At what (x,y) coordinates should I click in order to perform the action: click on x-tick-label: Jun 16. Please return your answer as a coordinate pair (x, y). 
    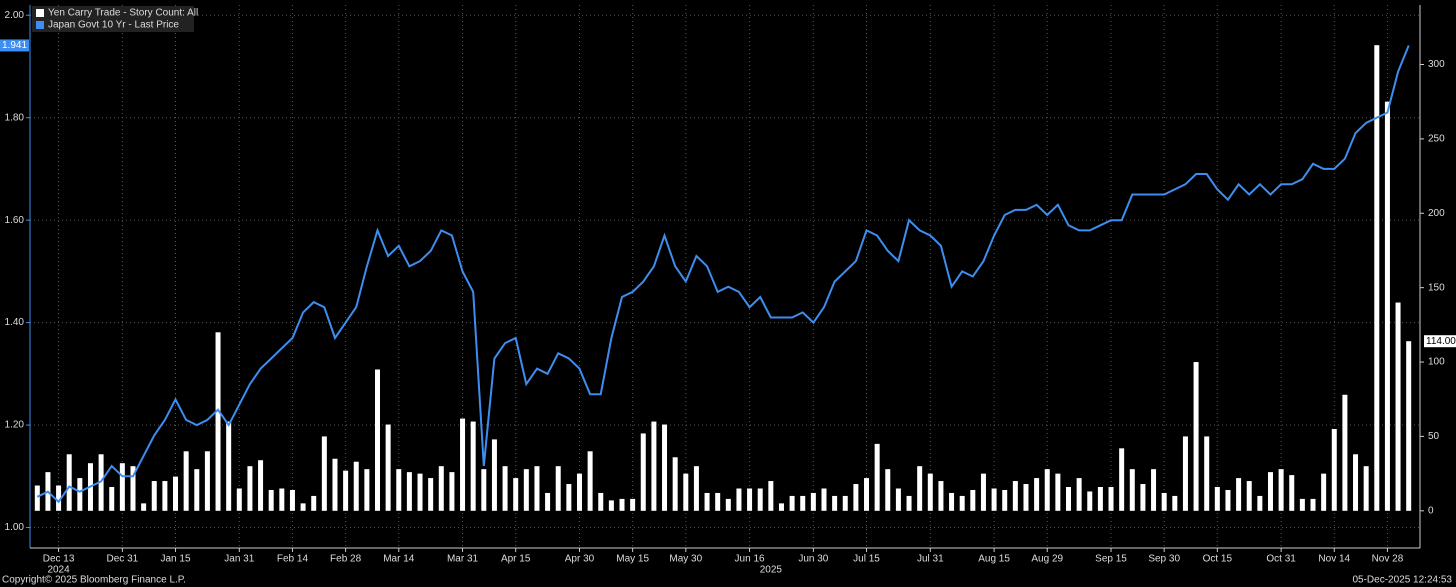
    Looking at the image, I should click on (750, 559).